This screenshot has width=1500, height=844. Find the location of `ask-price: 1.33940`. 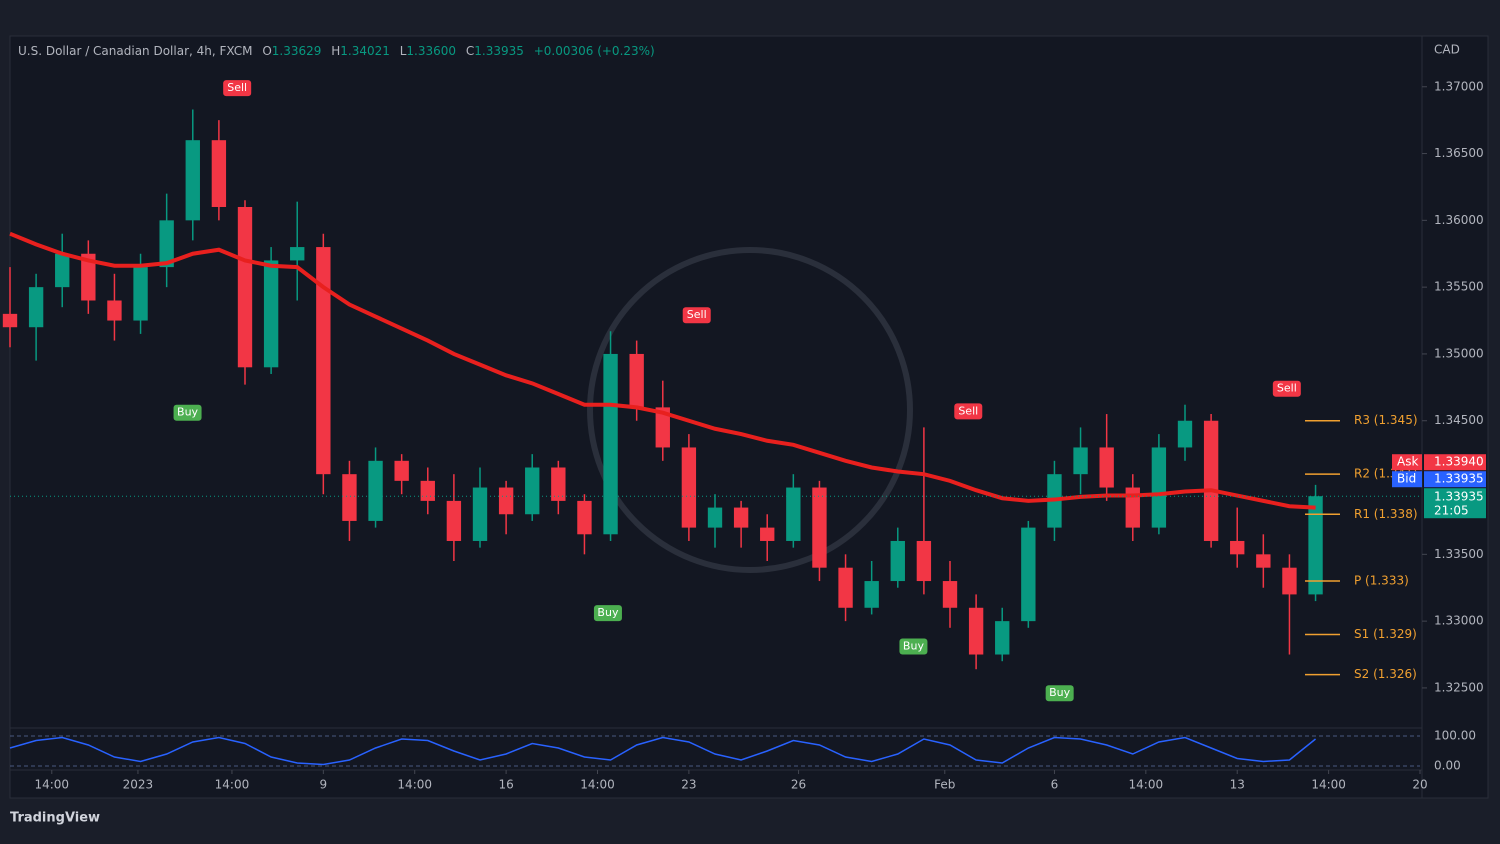

ask-price: 1.33940 is located at coordinates (1459, 462).